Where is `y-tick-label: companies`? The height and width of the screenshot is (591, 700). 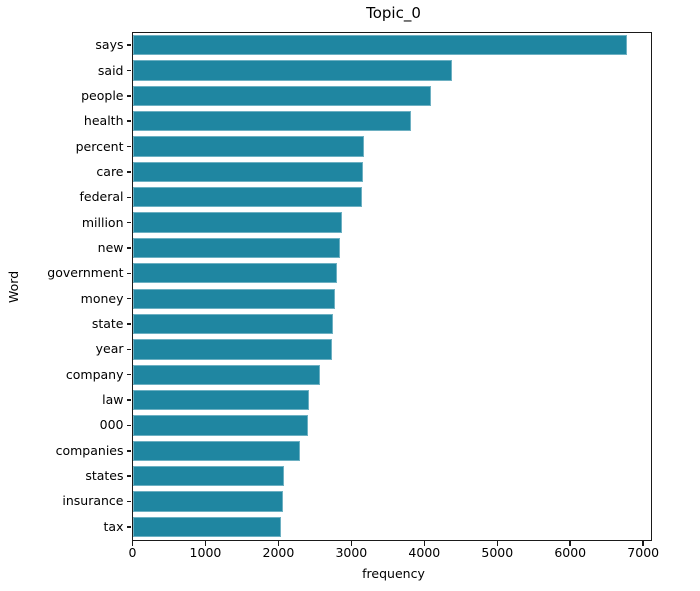 y-tick-label: companies is located at coordinates (89, 450).